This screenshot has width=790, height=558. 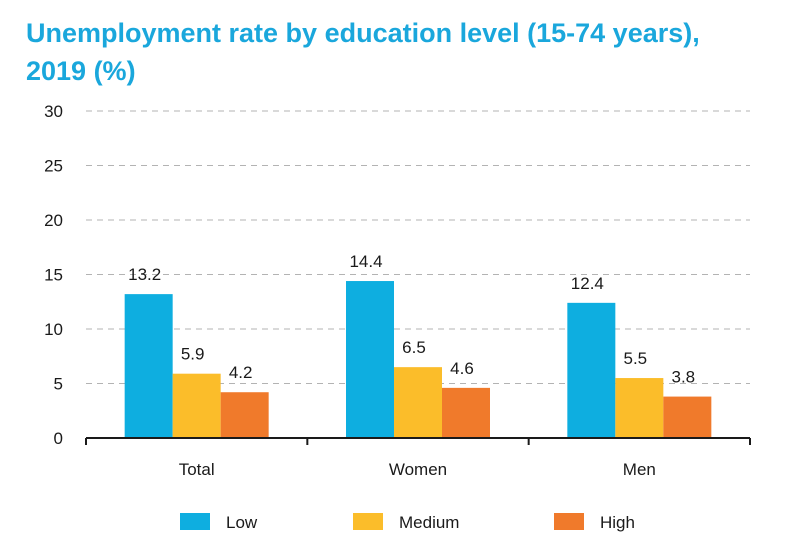 I want to click on value-label: 5.5, so click(x=636, y=358).